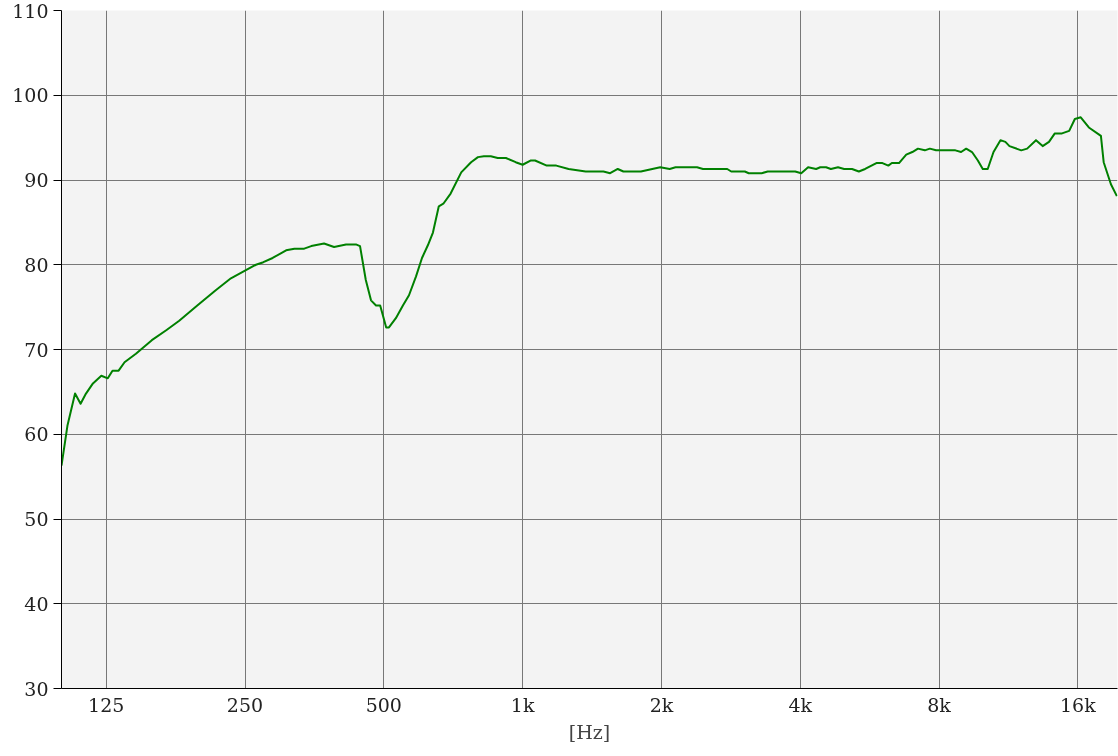 The height and width of the screenshot is (756, 1118). Describe the element at coordinates (106, 704) in the screenshot. I see `x-tick-label: 125` at that location.